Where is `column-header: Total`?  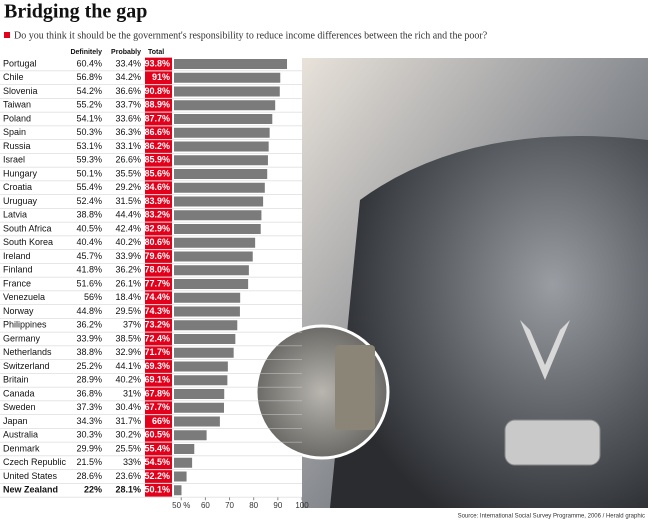 column-header: Total is located at coordinates (156, 52).